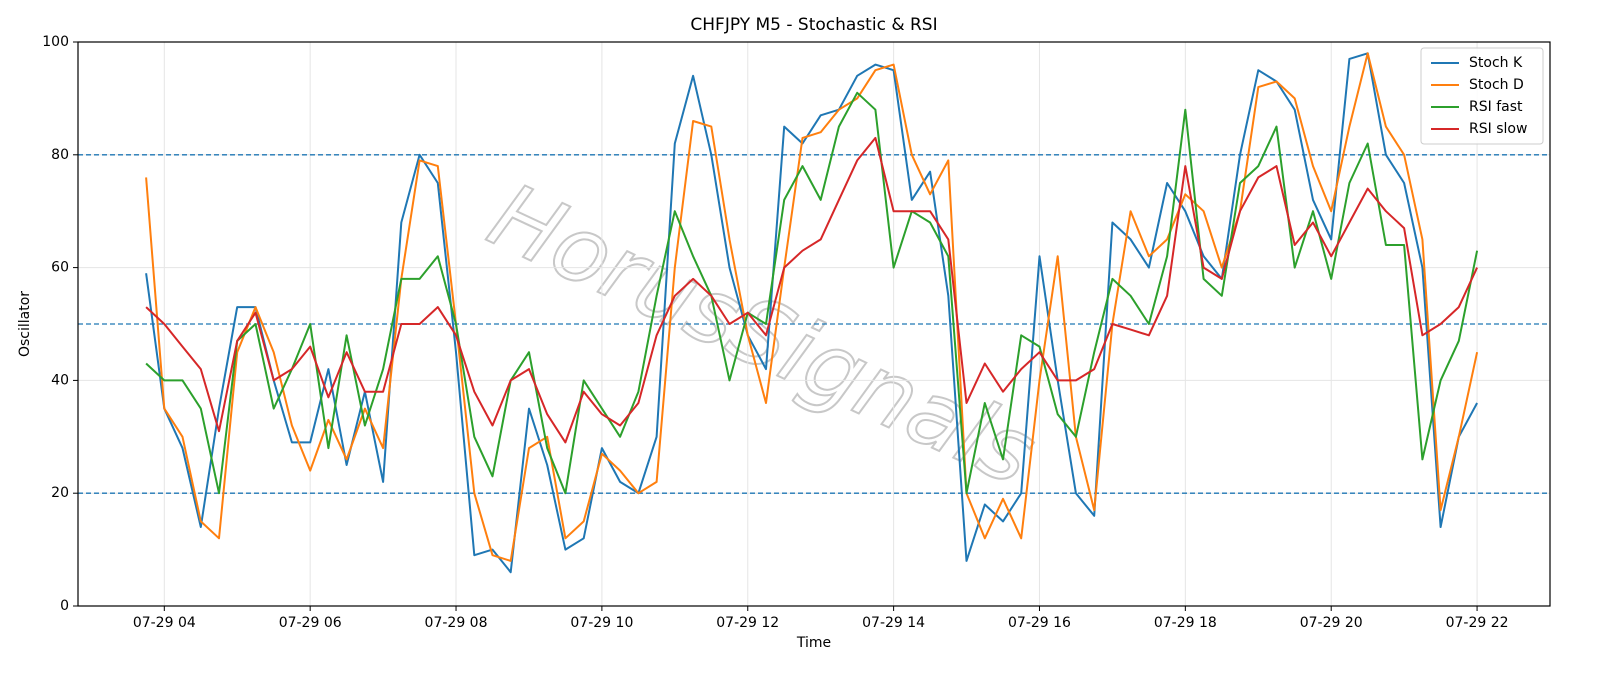  Describe the element at coordinates (601, 623) in the screenshot. I see `x-tick-label: 07-29 10` at that location.